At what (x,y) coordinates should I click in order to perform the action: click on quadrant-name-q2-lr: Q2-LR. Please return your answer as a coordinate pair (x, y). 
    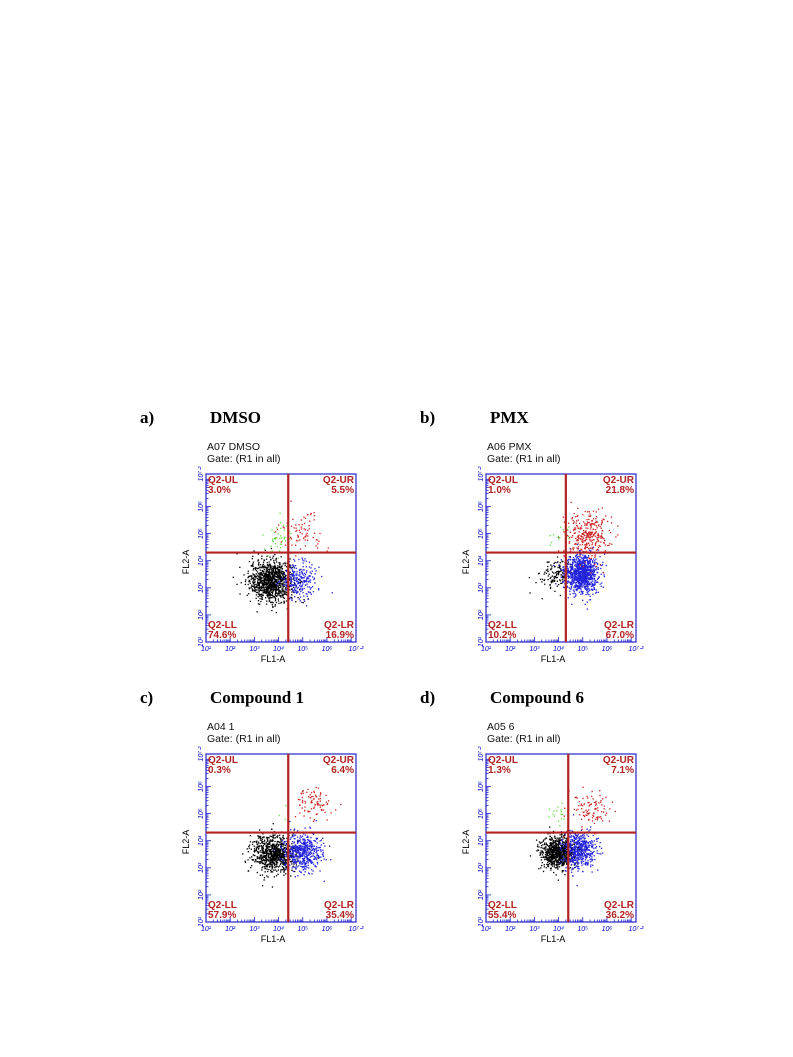
    Looking at the image, I should click on (339, 625).